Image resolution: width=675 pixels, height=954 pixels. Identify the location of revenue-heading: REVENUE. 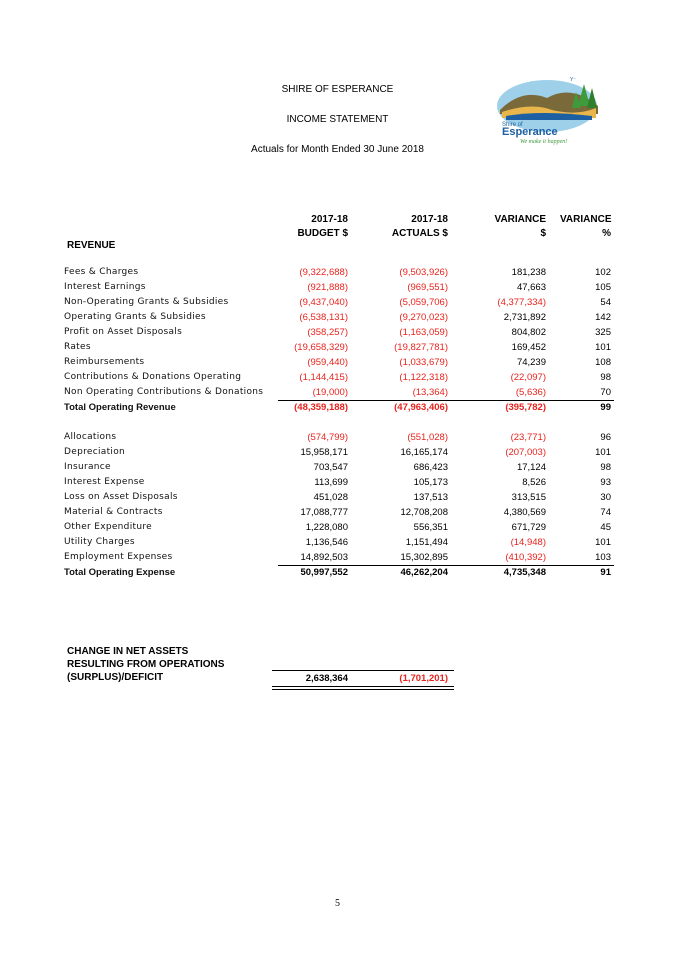
(91, 245).